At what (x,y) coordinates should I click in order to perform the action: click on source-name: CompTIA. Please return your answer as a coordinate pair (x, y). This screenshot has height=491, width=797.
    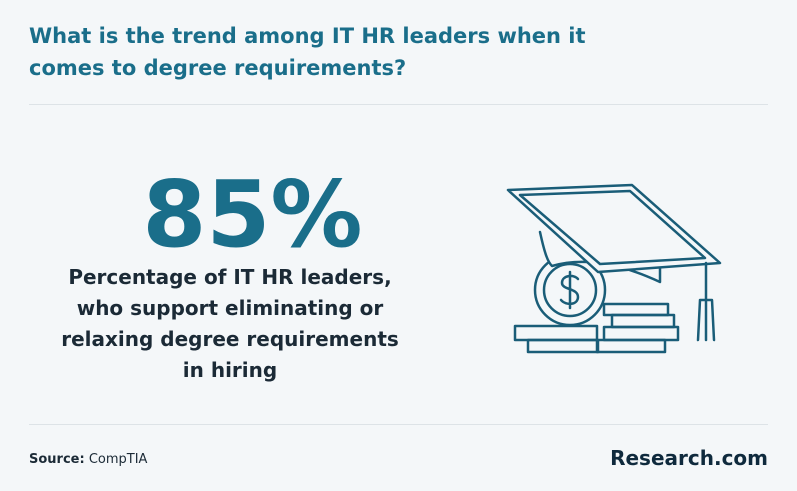
    Looking at the image, I should click on (118, 459).